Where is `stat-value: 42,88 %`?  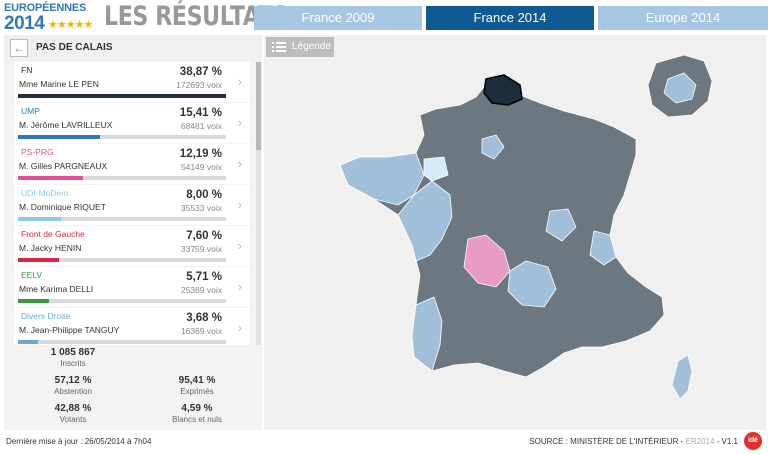
stat-value: 42,88 % is located at coordinates (73, 408).